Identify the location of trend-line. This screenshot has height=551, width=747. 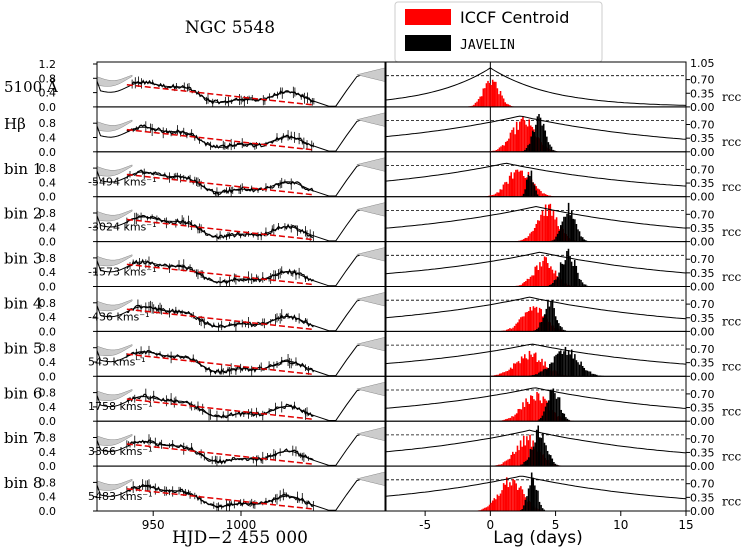
(220, 274).